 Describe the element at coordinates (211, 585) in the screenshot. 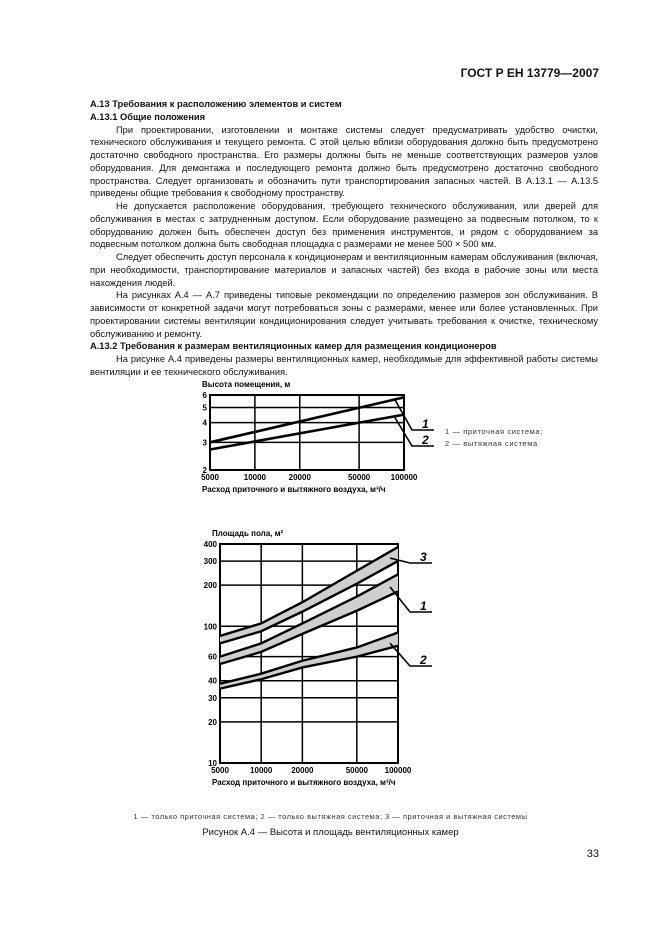

I see `y-tick-label: 200` at that location.